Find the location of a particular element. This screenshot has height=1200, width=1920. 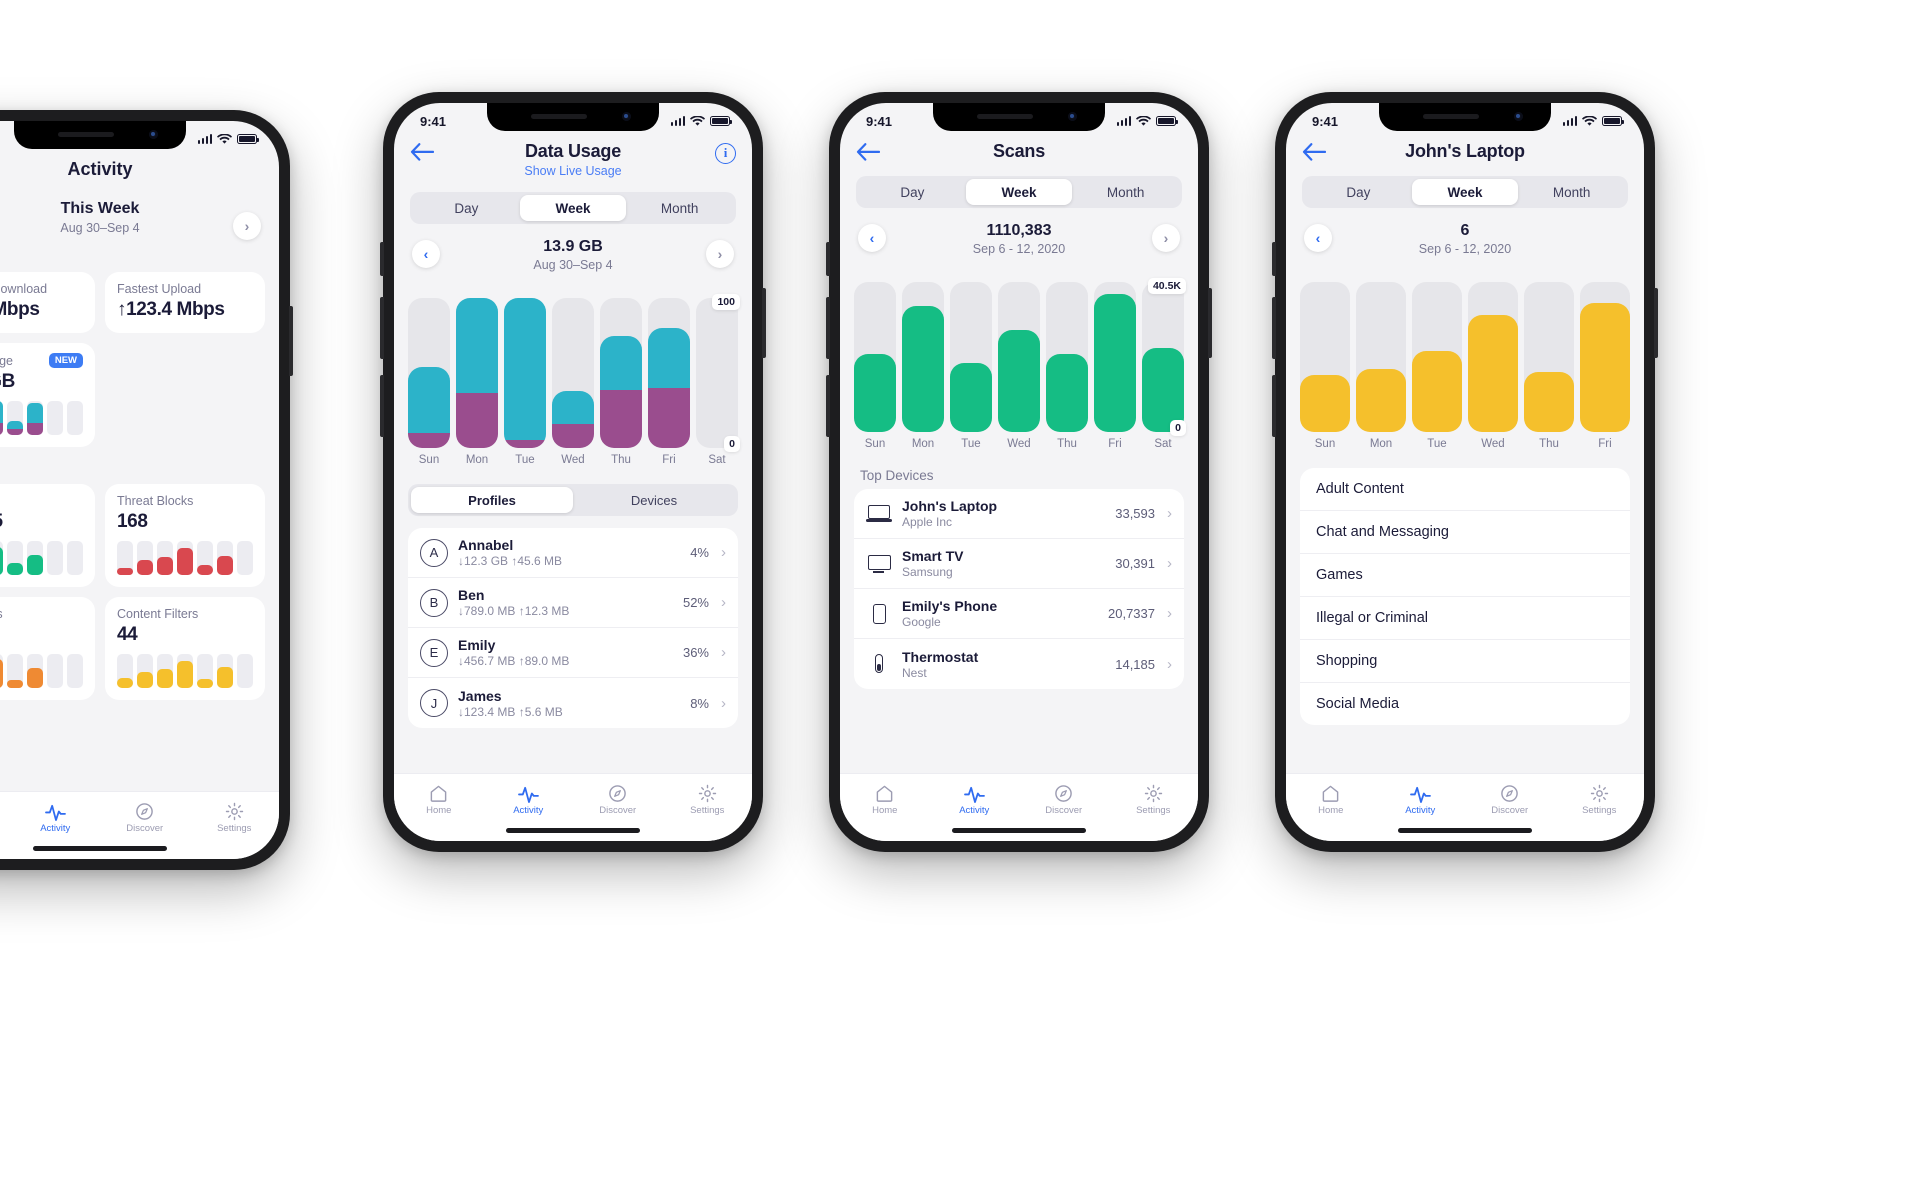

mini-bar is located at coordinates (245, 671).